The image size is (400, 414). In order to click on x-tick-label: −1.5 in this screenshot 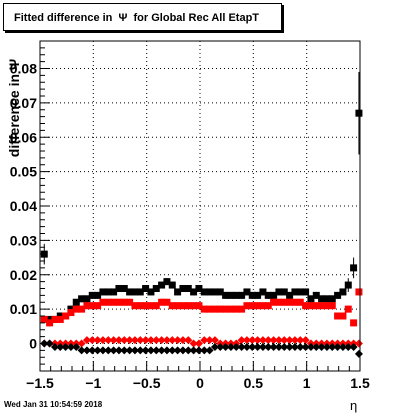, I will do `click(40, 383)`.